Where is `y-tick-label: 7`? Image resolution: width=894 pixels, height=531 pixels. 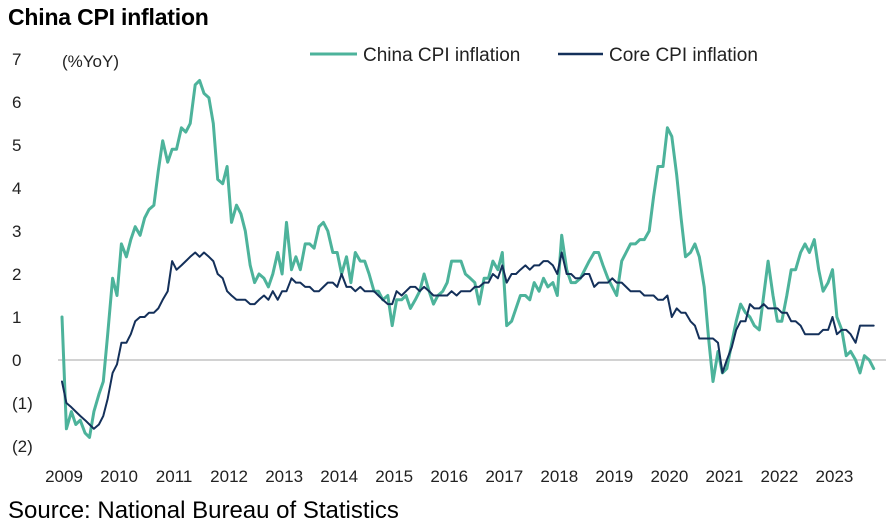
y-tick-label: 7 is located at coordinates (16, 59).